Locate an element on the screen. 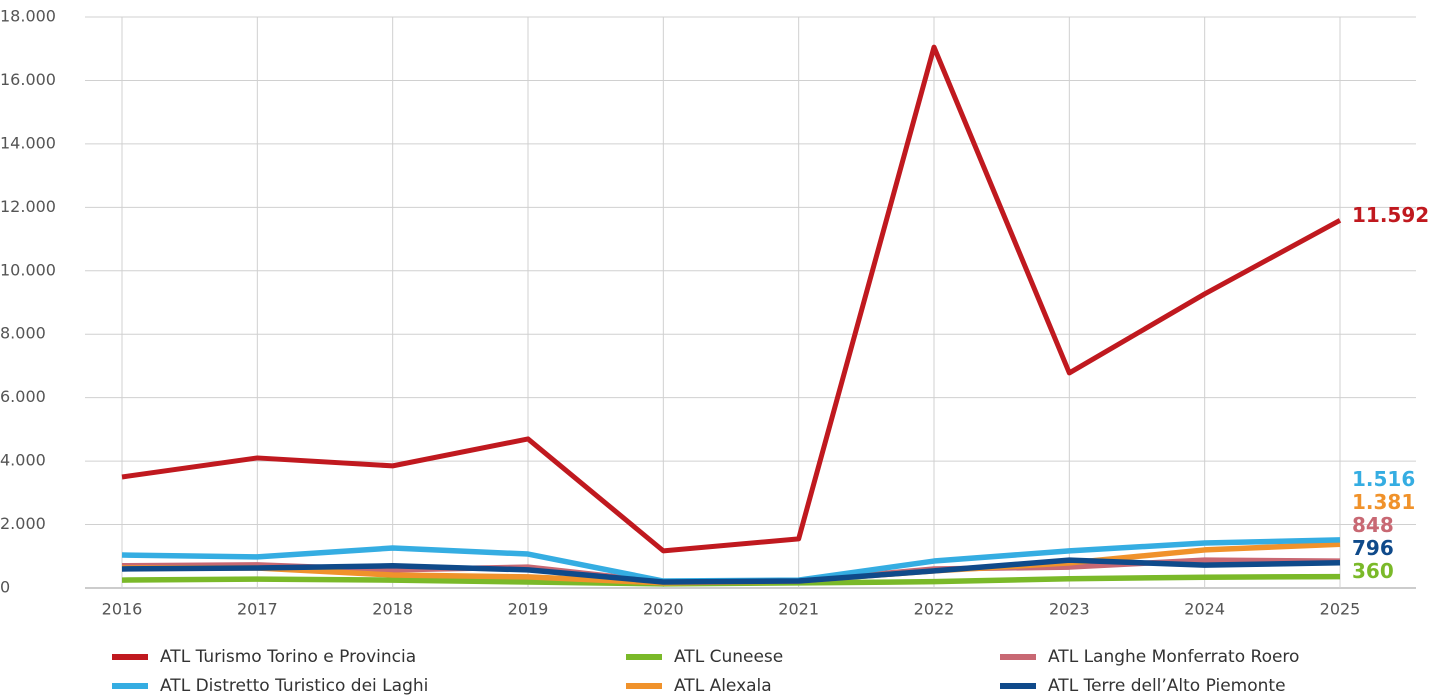  x-tick-label: 2016 is located at coordinates (122, 609).